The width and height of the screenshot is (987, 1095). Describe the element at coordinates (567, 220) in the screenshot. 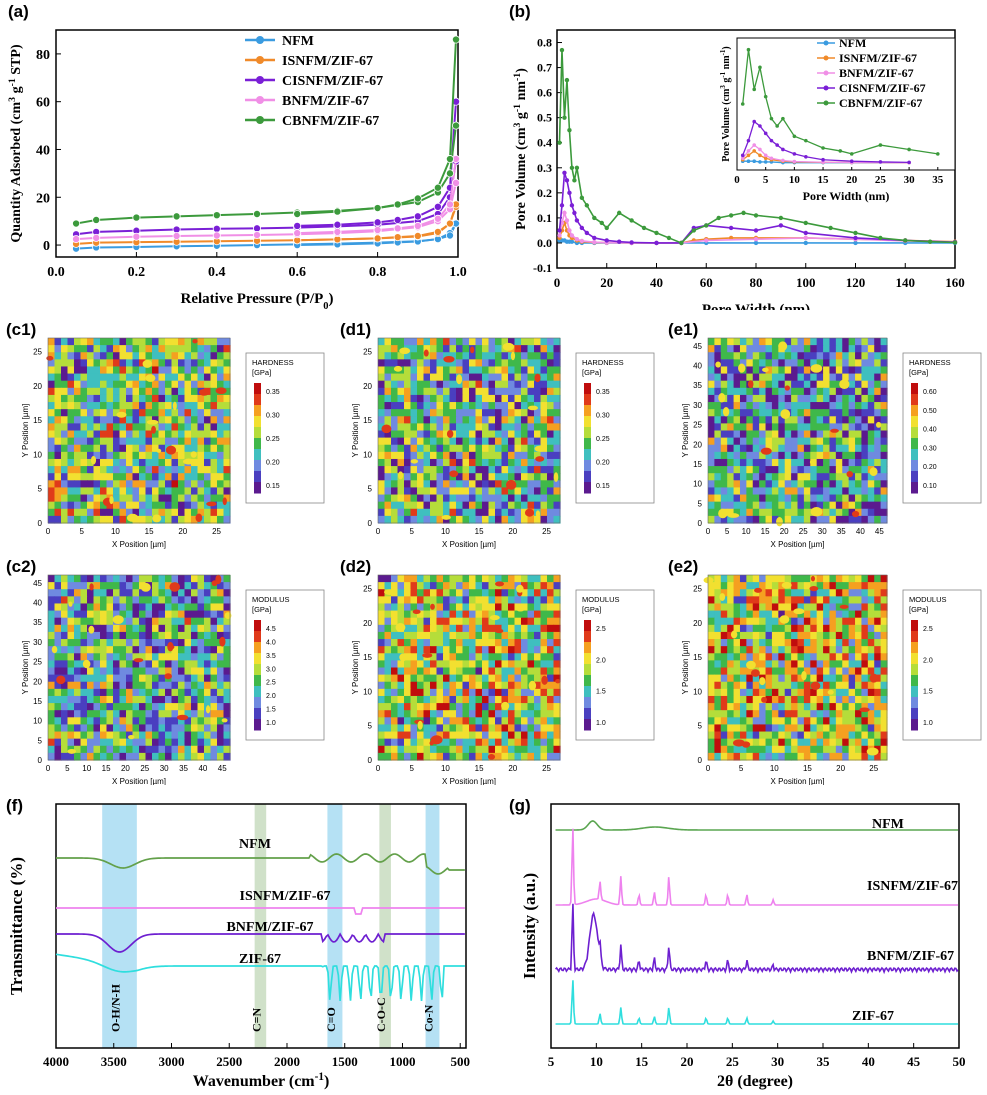

I see `data-point` at that location.